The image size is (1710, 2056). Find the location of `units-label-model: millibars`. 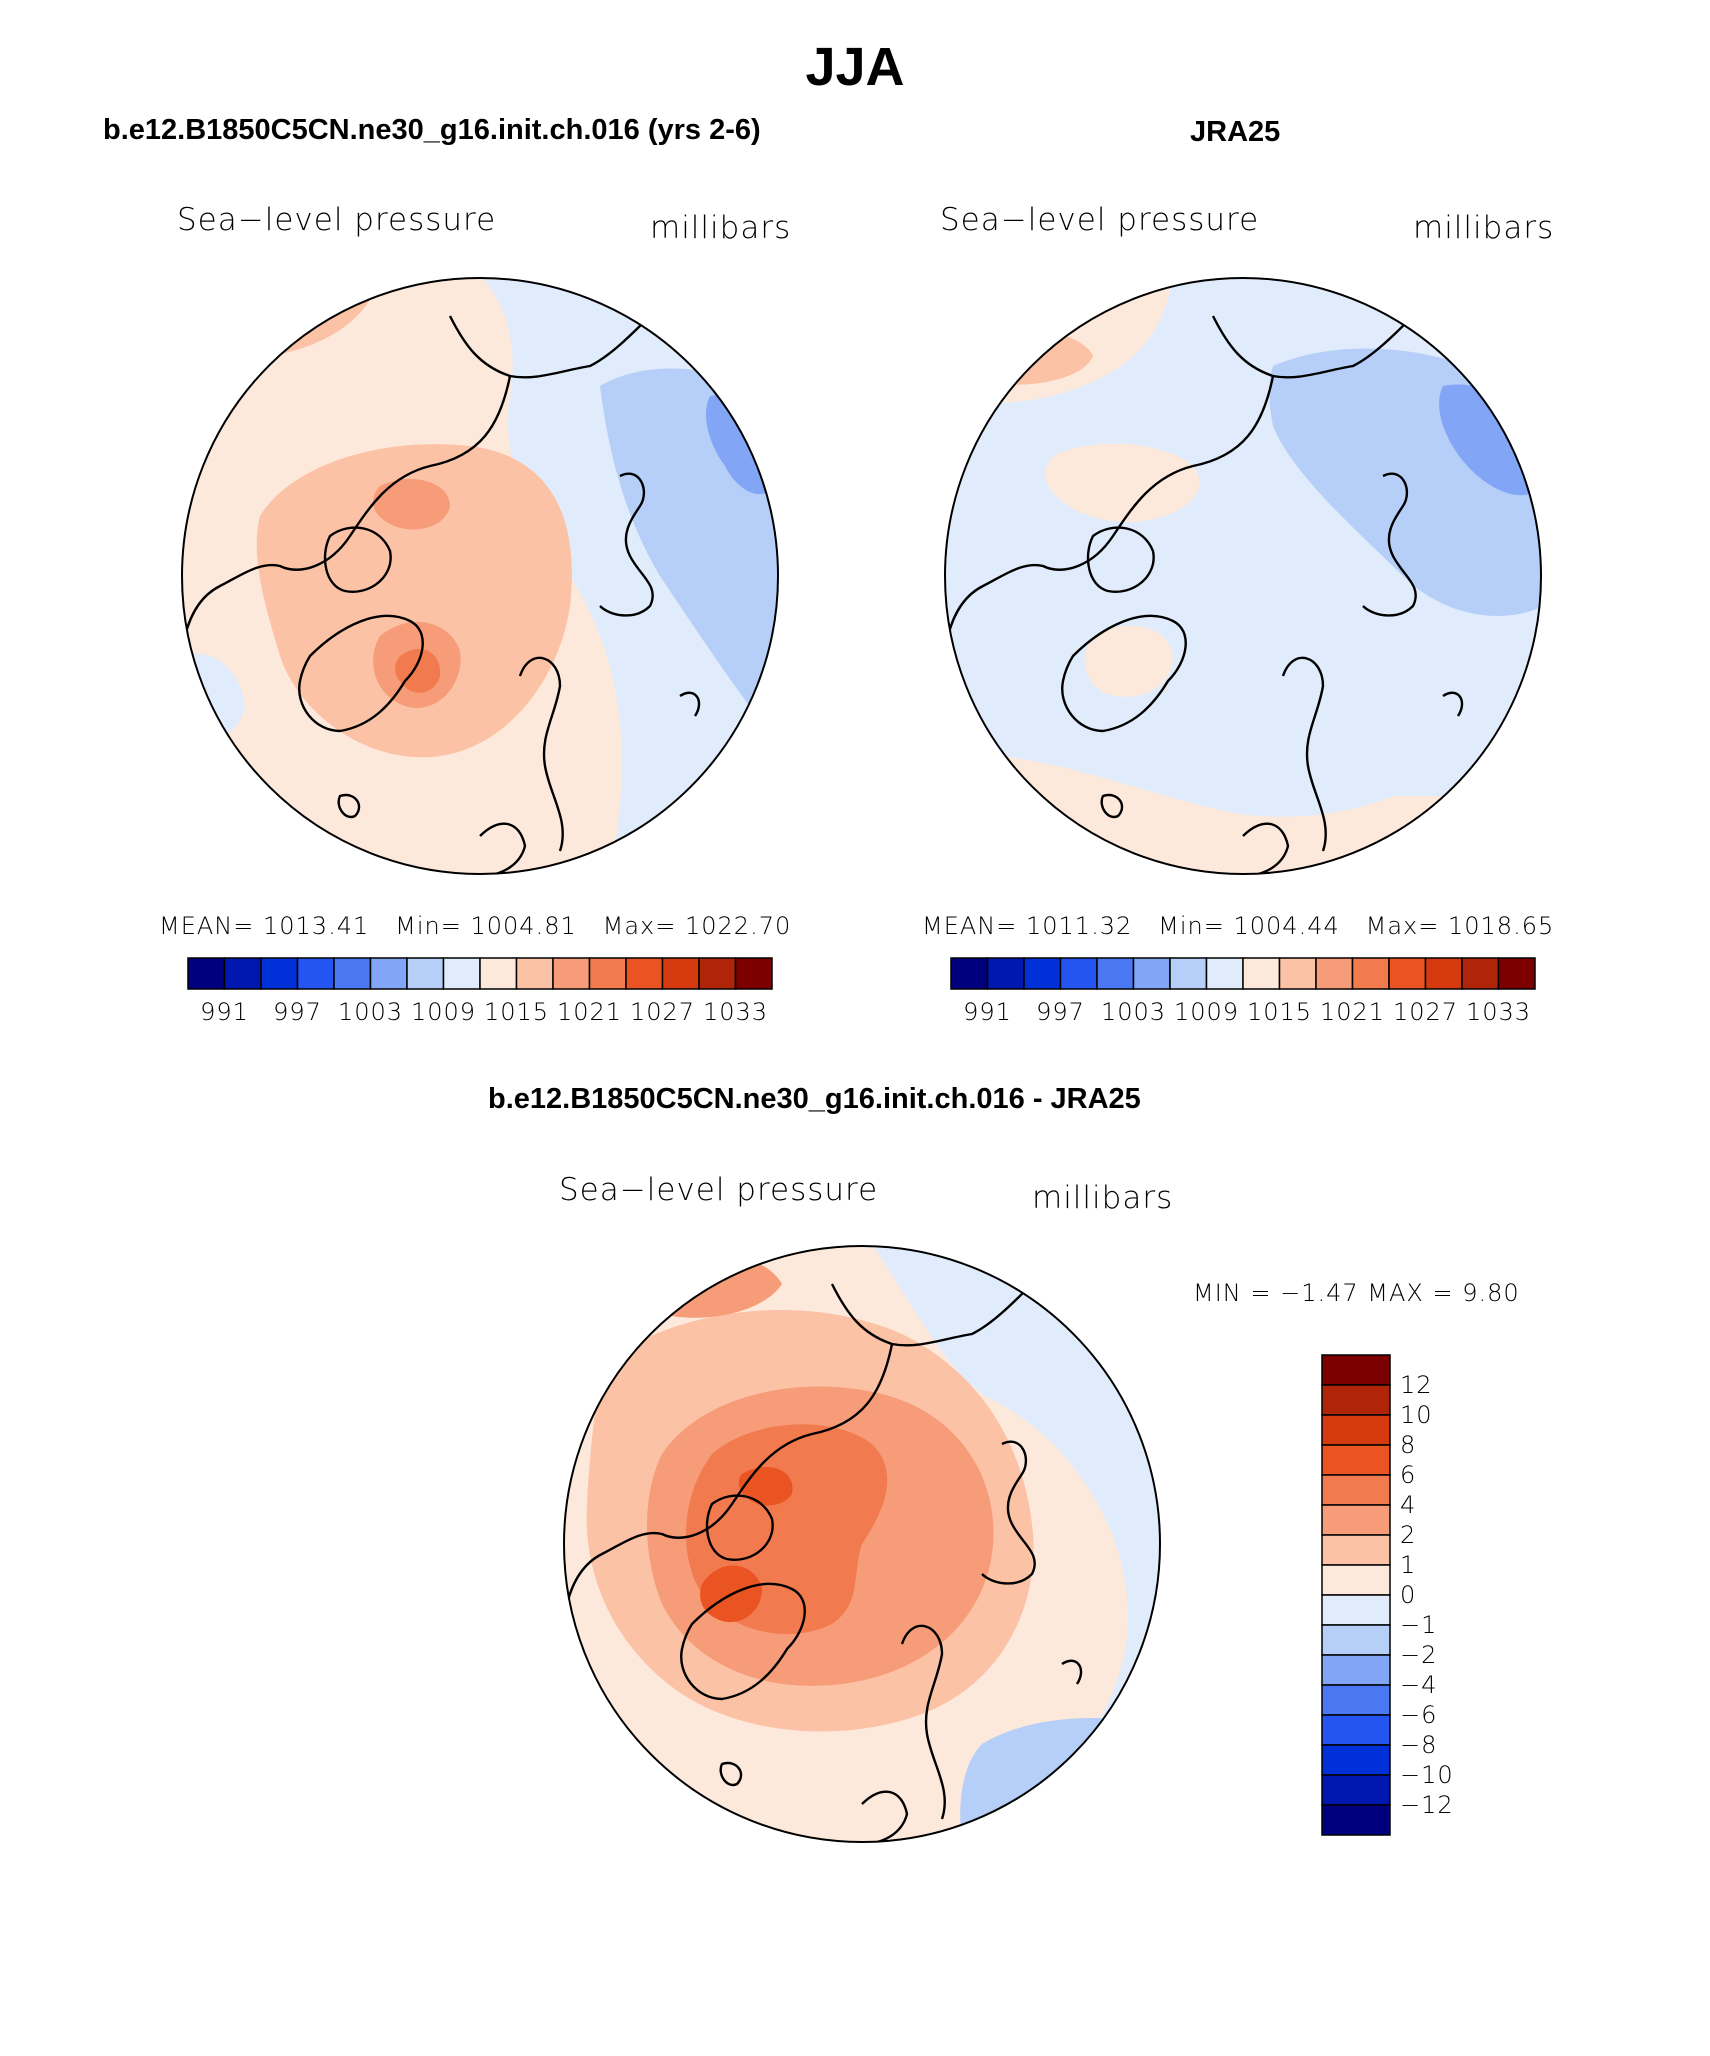

units-label-model: millibars is located at coordinates (721, 228).